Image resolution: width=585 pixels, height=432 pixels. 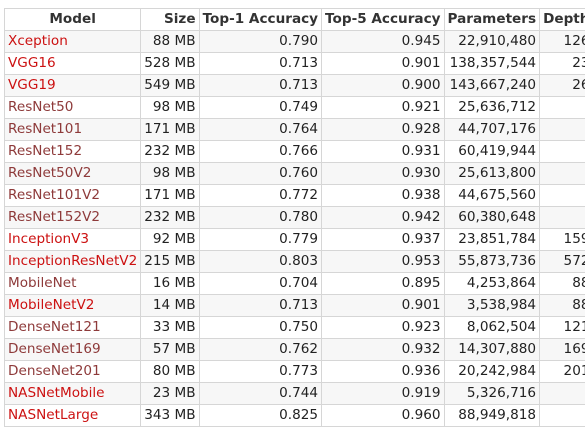 What do you see at coordinates (260, 415) in the screenshot?
I see `top1-accuracy-cell: 0.825` at bounding box center [260, 415].